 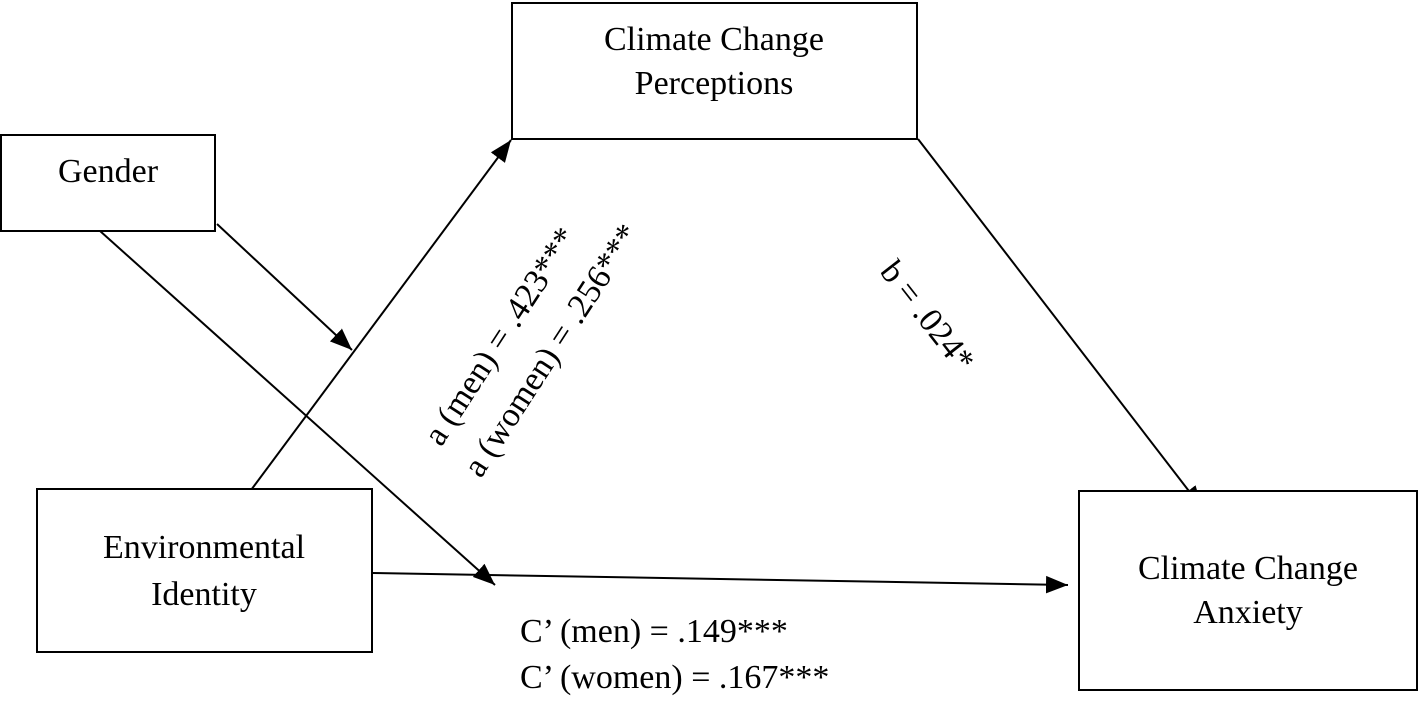 I want to click on node-label: Environmental, so click(x=204, y=547).